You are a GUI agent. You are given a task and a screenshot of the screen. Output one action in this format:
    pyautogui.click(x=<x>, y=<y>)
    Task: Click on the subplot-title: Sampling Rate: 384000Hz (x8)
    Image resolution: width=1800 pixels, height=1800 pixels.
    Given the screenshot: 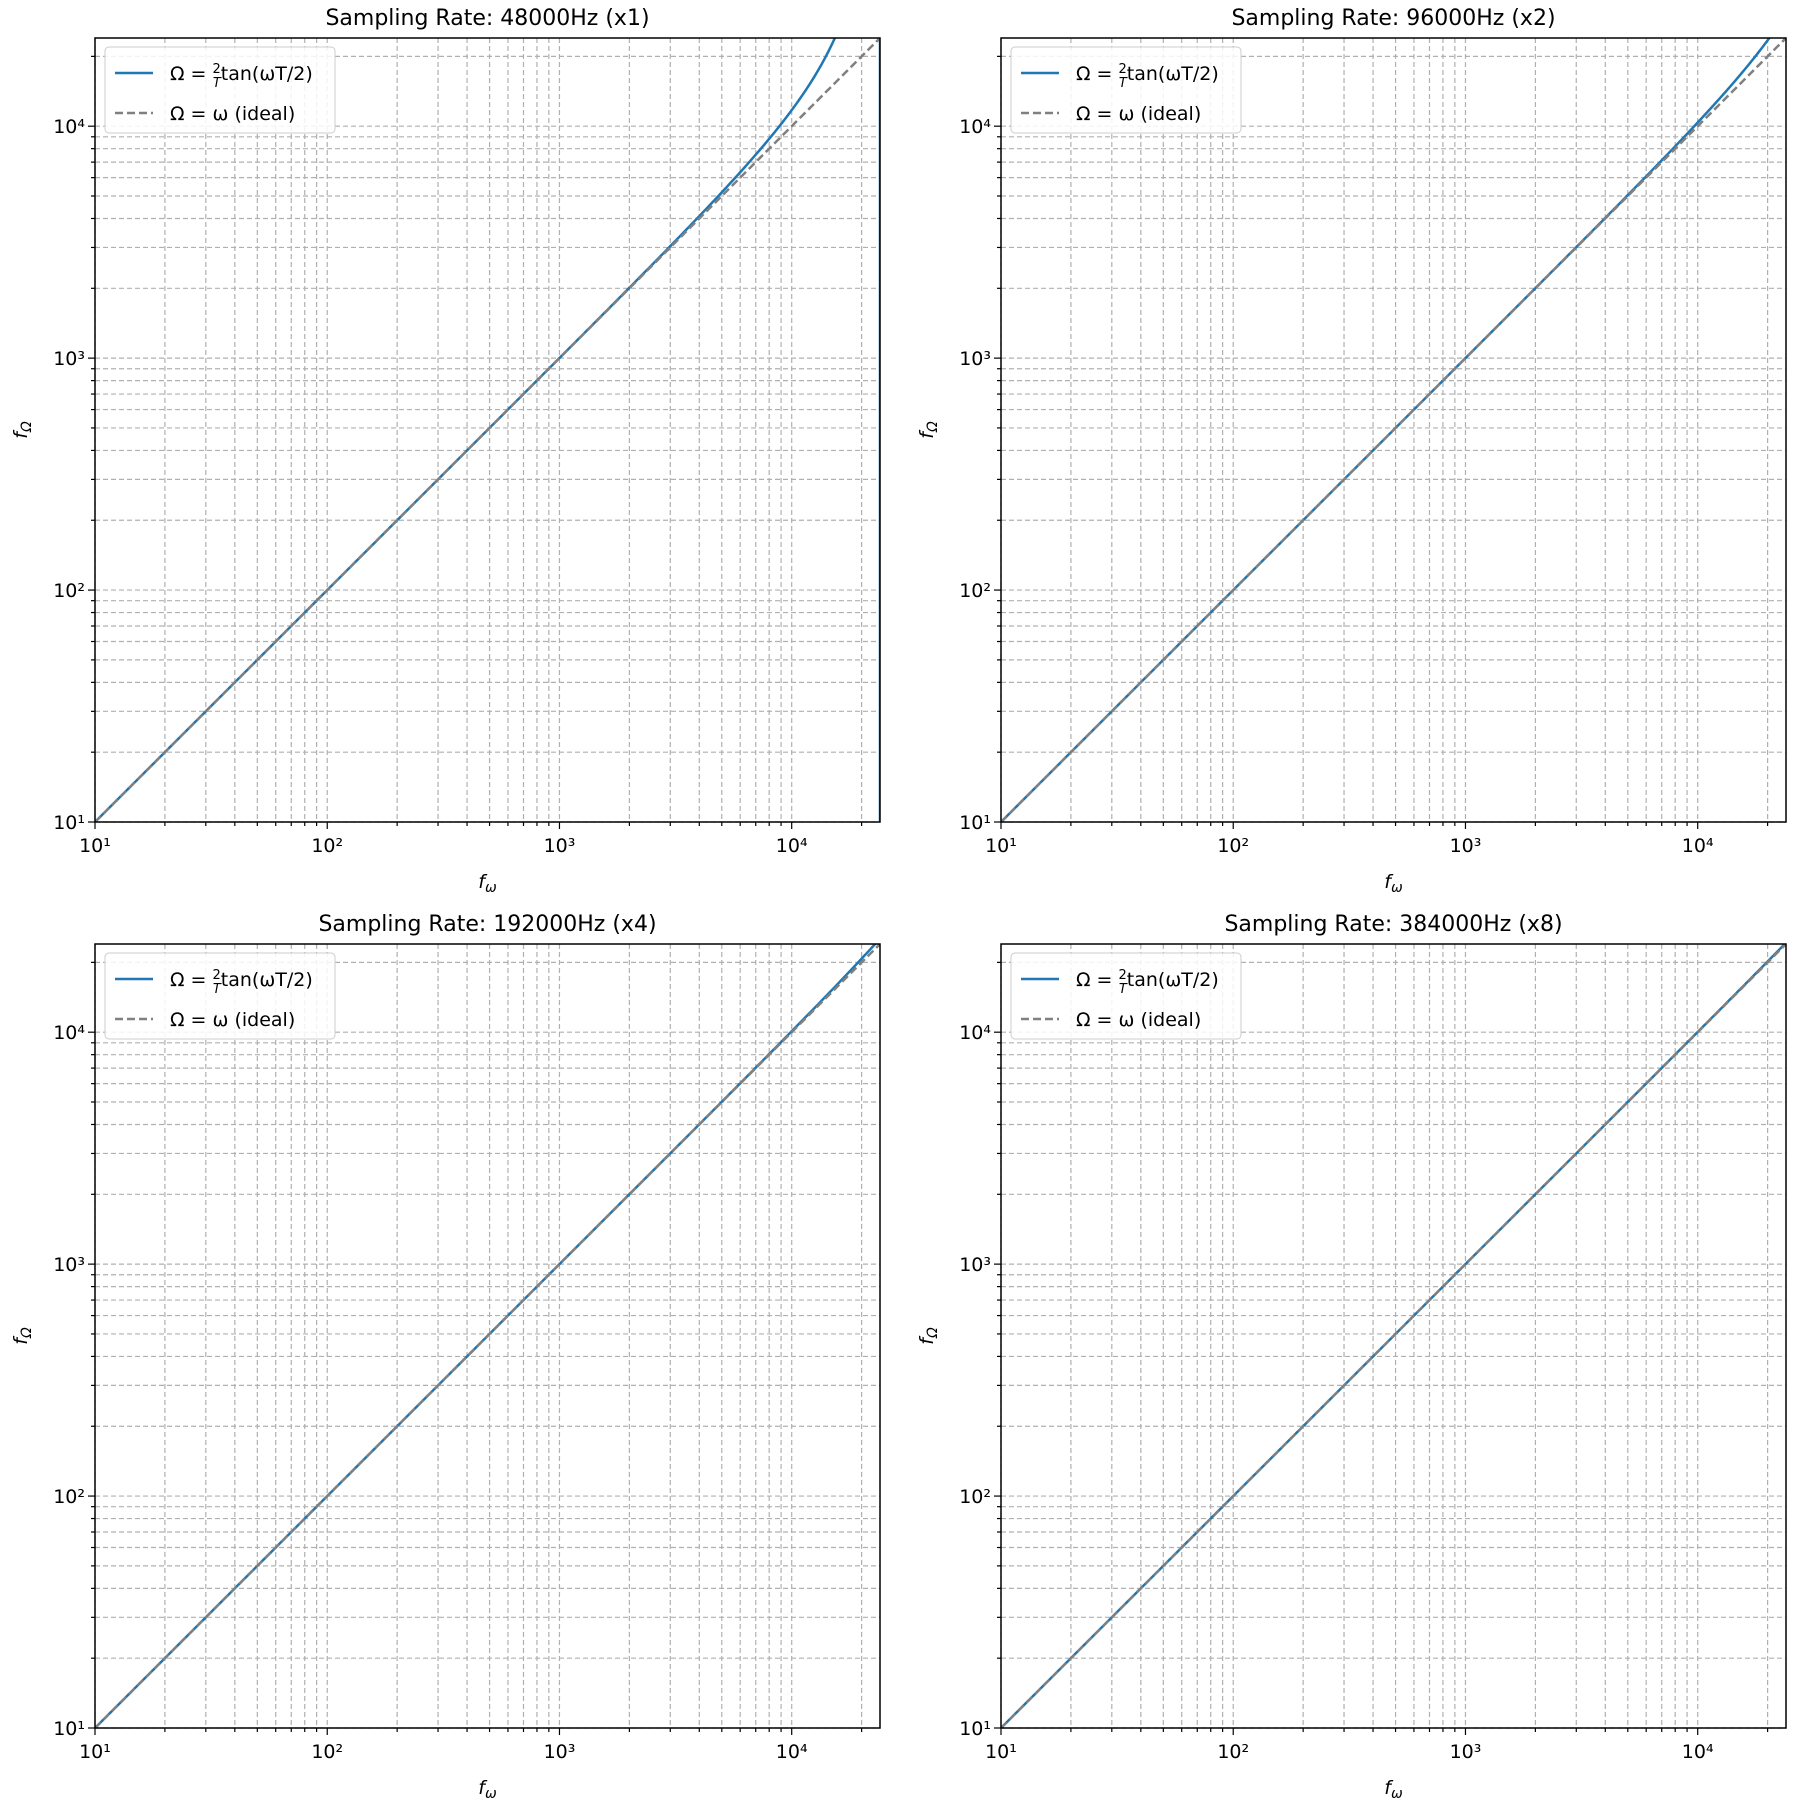 What is the action you would take?
    pyautogui.click(x=1393, y=924)
    